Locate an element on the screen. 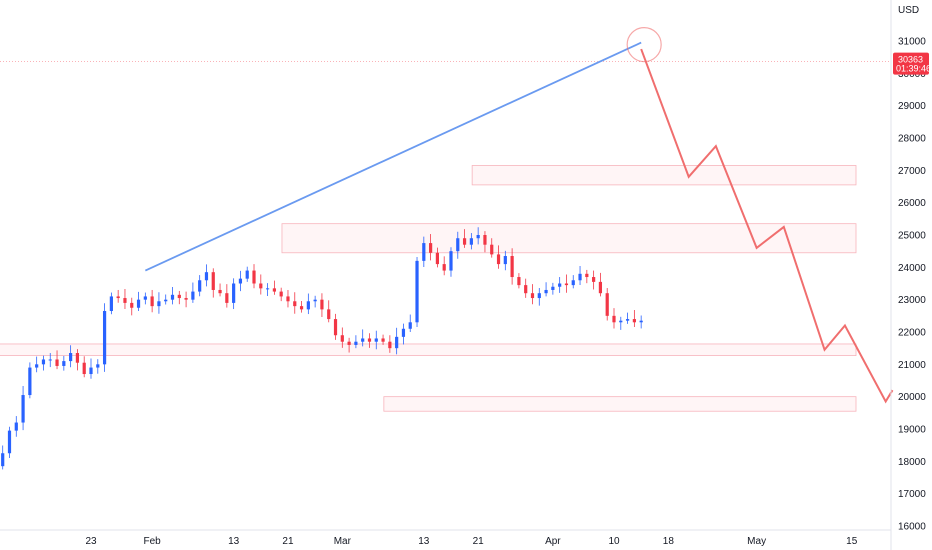 The image size is (932, 550). time-axis: 23 Feb 13 21 Mar 13 21 Apr 10 18 May 15 is located at coordinates (471, 541).